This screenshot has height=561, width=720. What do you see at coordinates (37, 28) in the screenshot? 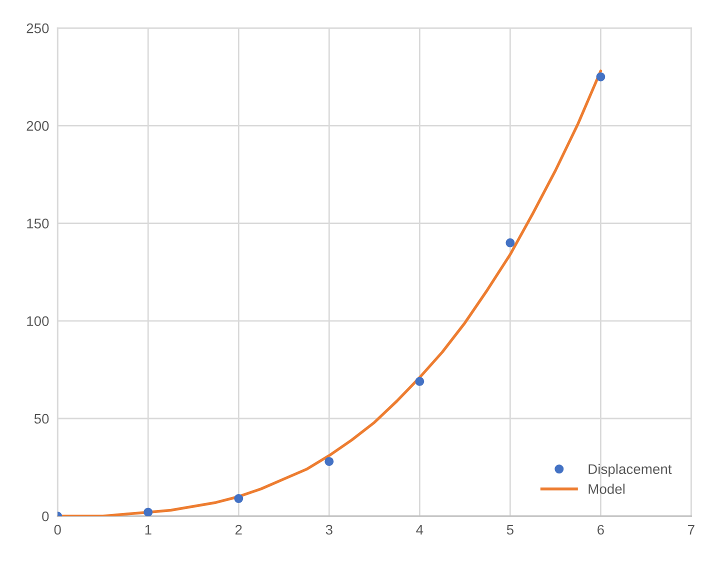
I see `y-tick-label: 250` at bounding box center [37, 28].